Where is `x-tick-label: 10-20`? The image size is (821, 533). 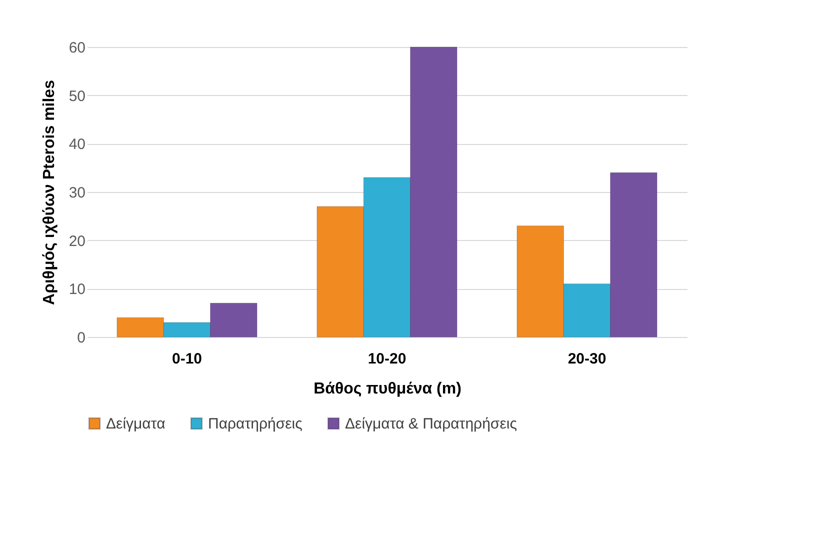
x-tick-label: 10-20 is located at coordinates (387, 359).